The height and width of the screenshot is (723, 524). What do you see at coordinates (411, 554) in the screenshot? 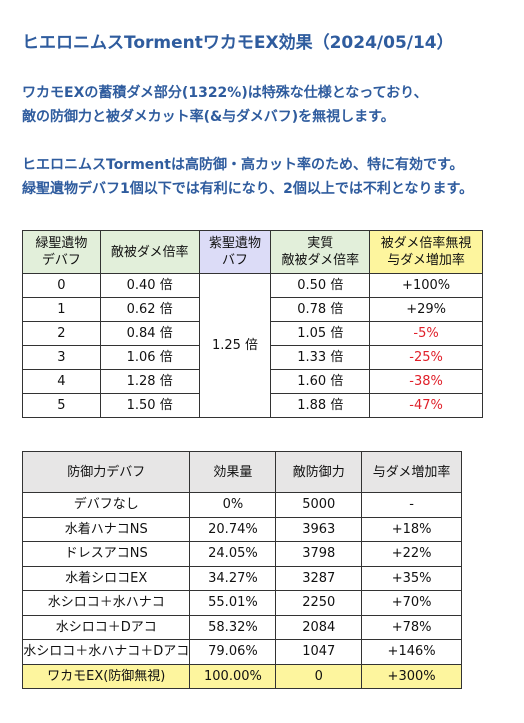
I see `cell: +22%` at bounding box center [411, 554].